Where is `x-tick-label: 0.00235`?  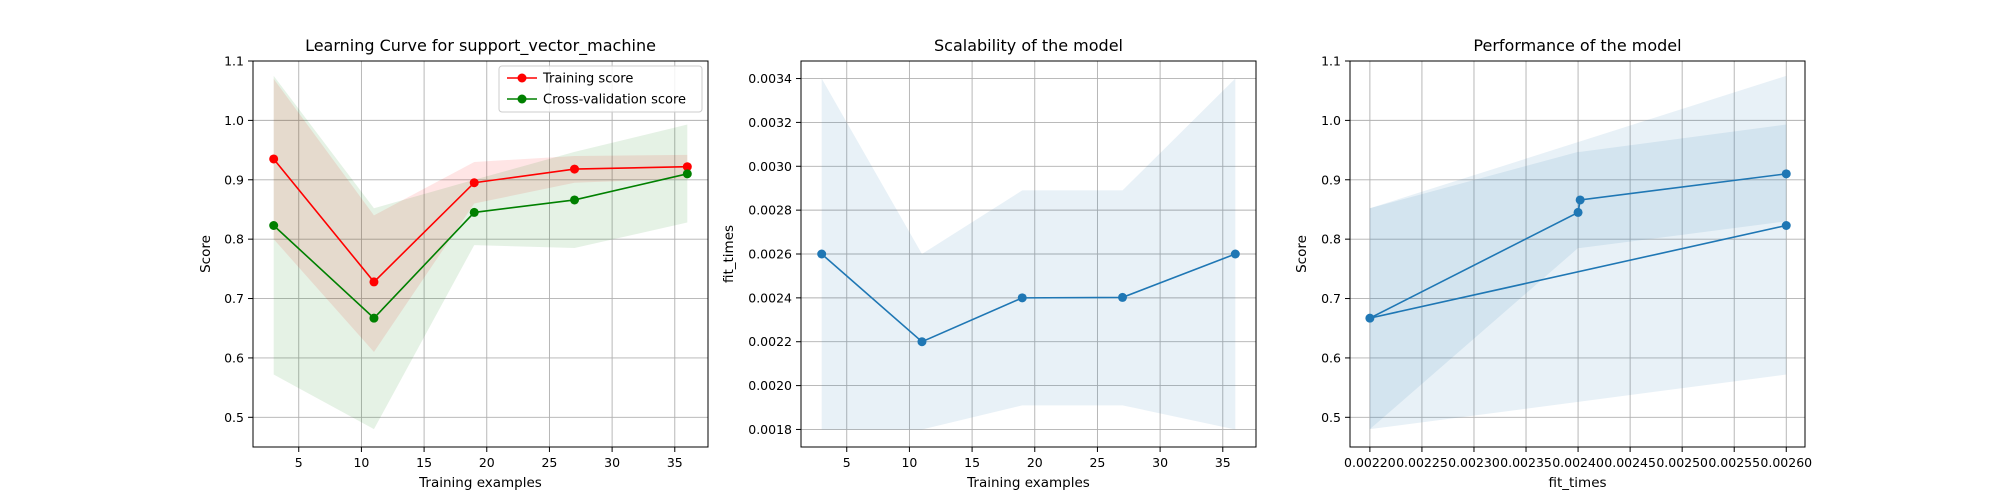 x-tick-label: 0.00235 is located at coordinates (1526, 462).